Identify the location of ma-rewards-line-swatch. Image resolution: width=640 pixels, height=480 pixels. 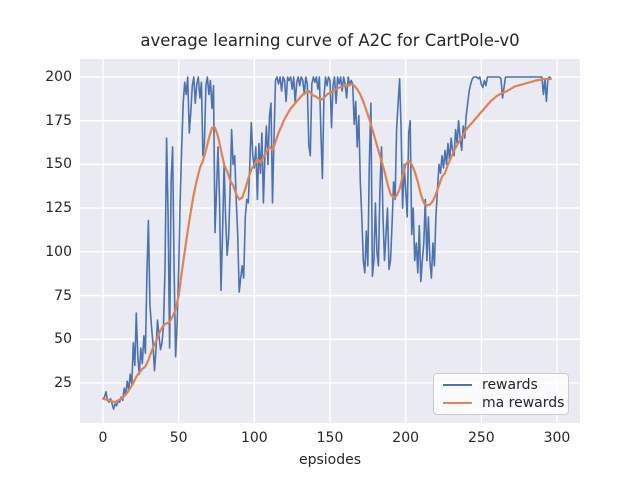
(457, 403).